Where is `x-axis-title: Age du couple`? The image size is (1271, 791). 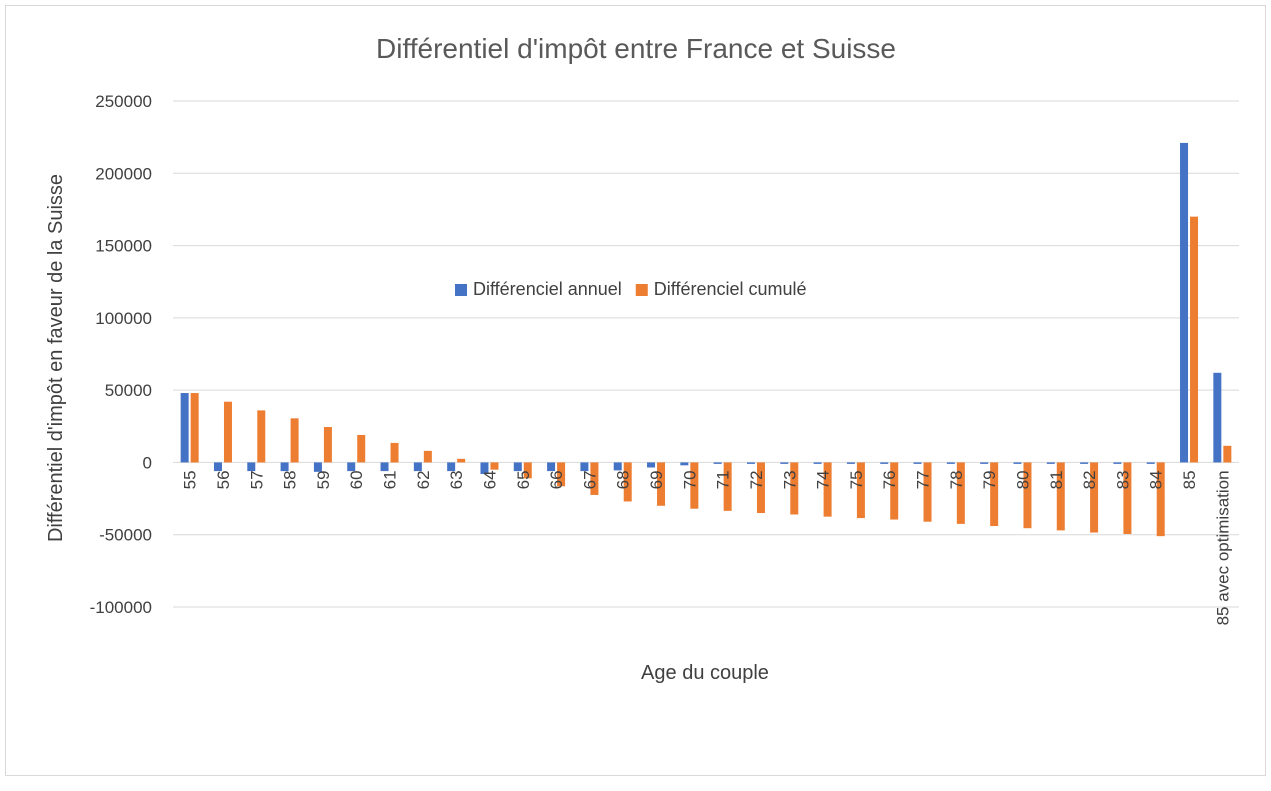 x-axis-title: Age du couple is located at coordinates (705, 673).